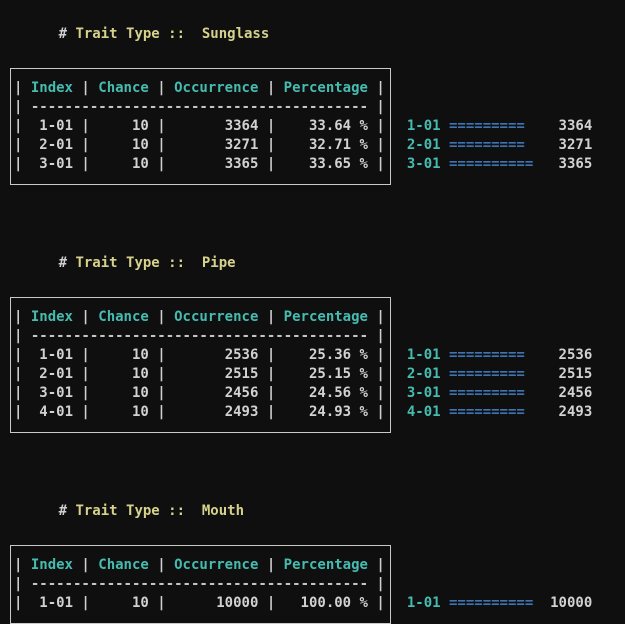 The height and width of the screenshot is (624, 625). What do you see at coordinates (499, 374) in the screenshot?
I see `bar-row: 2-01 ========= 2515` at bounding box center [499, 374].